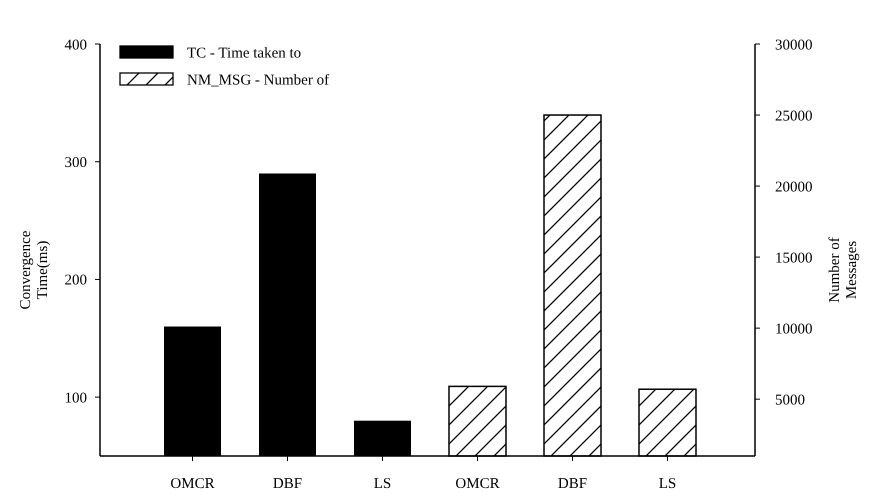 The height and width of the screenshot is (499, 875). What do you see at coordinates (793, 329) in the screenshot?
I see `y2-tick-label: 10000` at bounding box center [793, 329].